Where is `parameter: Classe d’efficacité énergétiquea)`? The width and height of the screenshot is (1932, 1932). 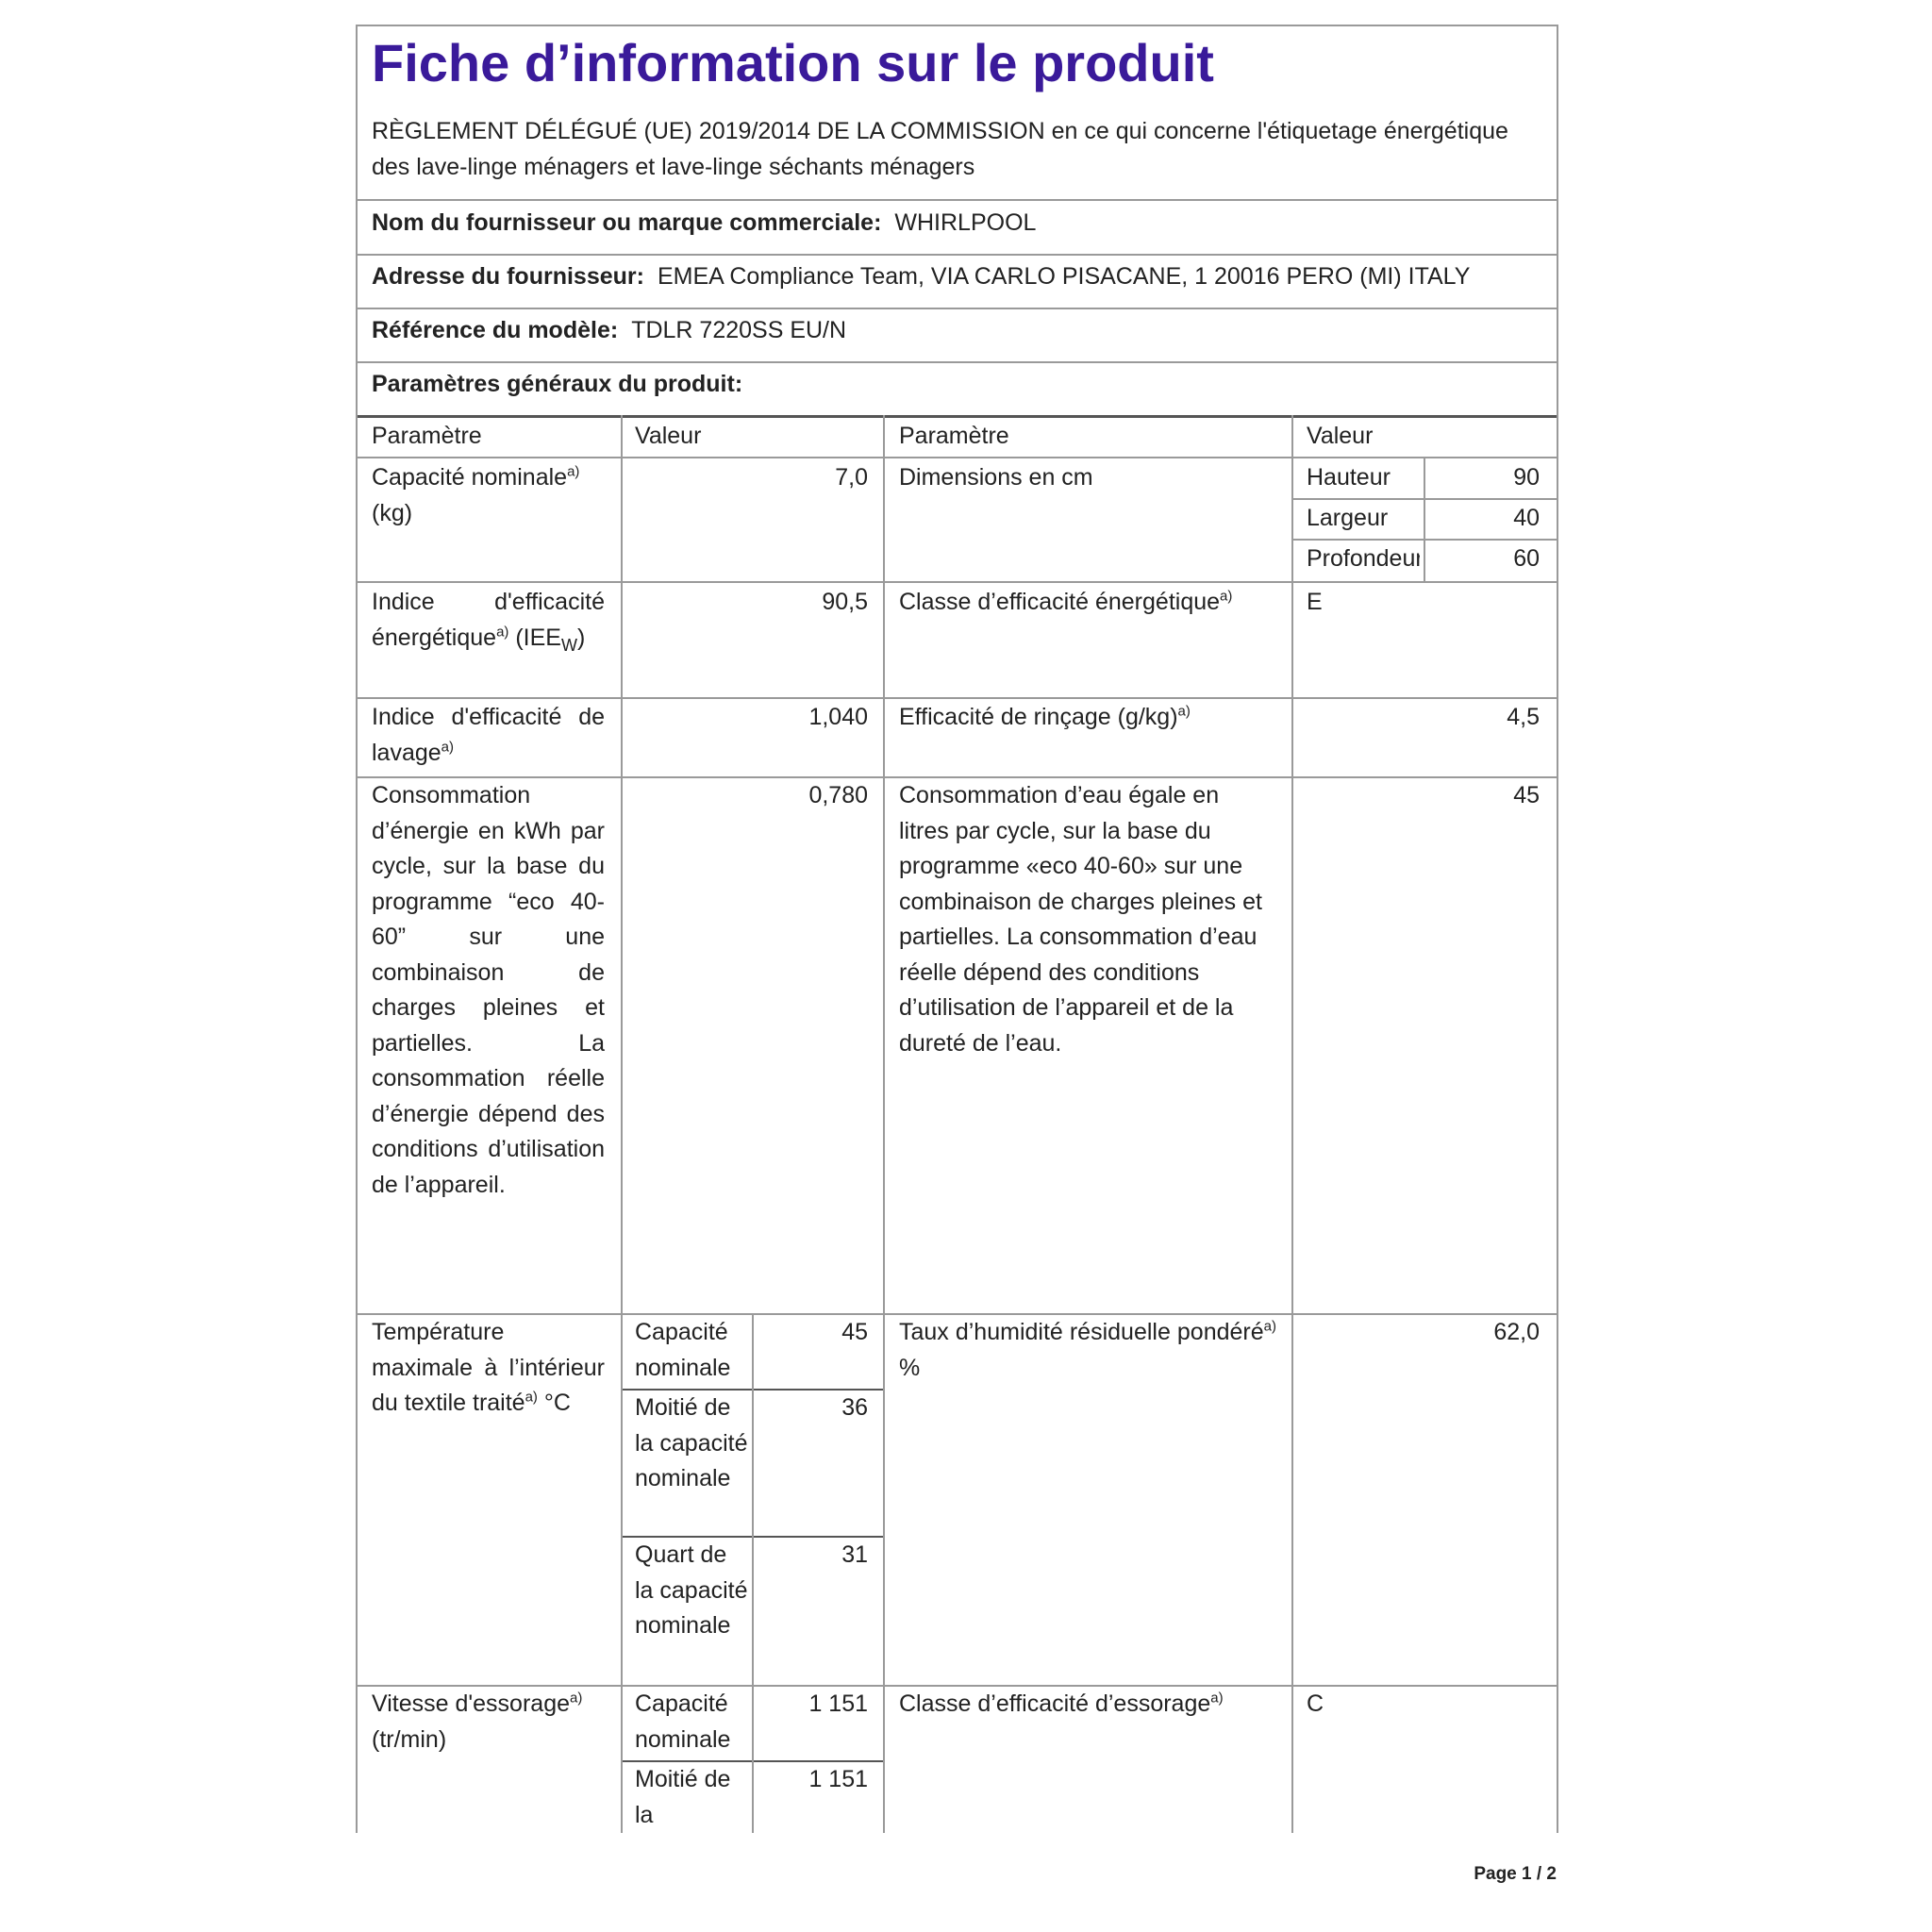 parameter: Classe d’efficacité énergétiquea) is located at coordinates (1087, 603).